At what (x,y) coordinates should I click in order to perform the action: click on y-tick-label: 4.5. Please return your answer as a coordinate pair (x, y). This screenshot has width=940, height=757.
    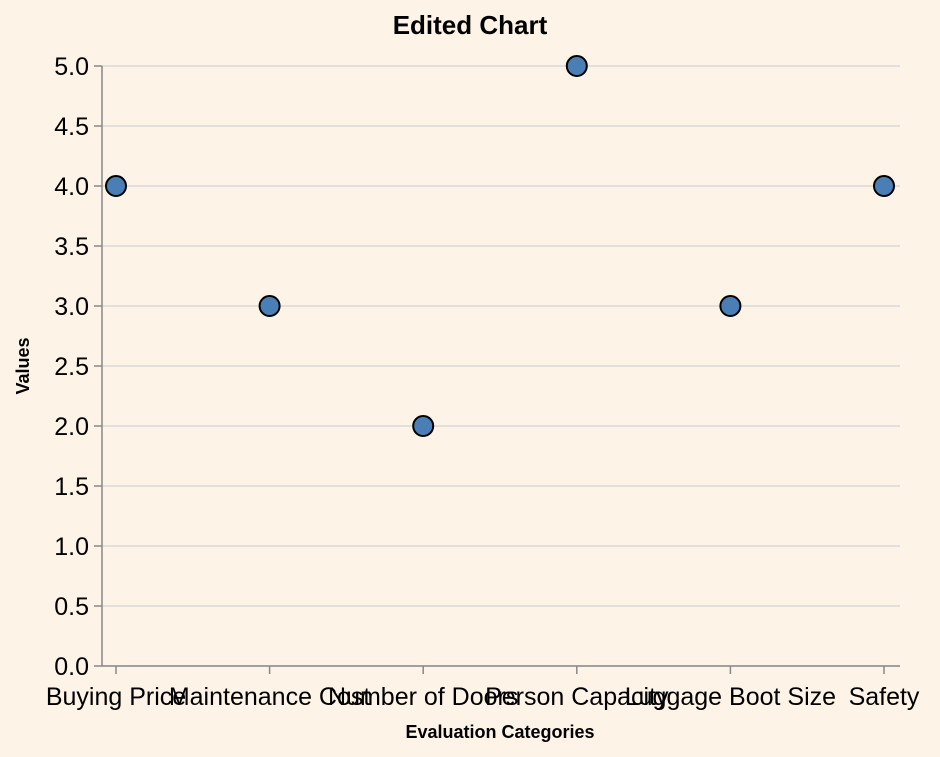
    Looking at the image, I should click on (71, 127).